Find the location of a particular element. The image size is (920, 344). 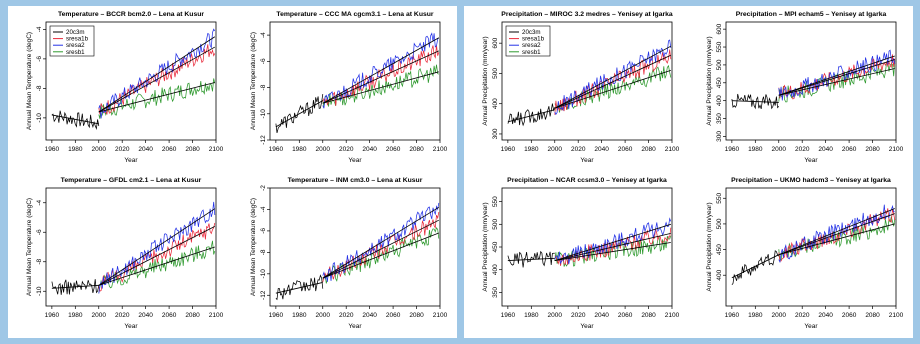

legend-label: 20c3m is located at coordinates (531, 32).